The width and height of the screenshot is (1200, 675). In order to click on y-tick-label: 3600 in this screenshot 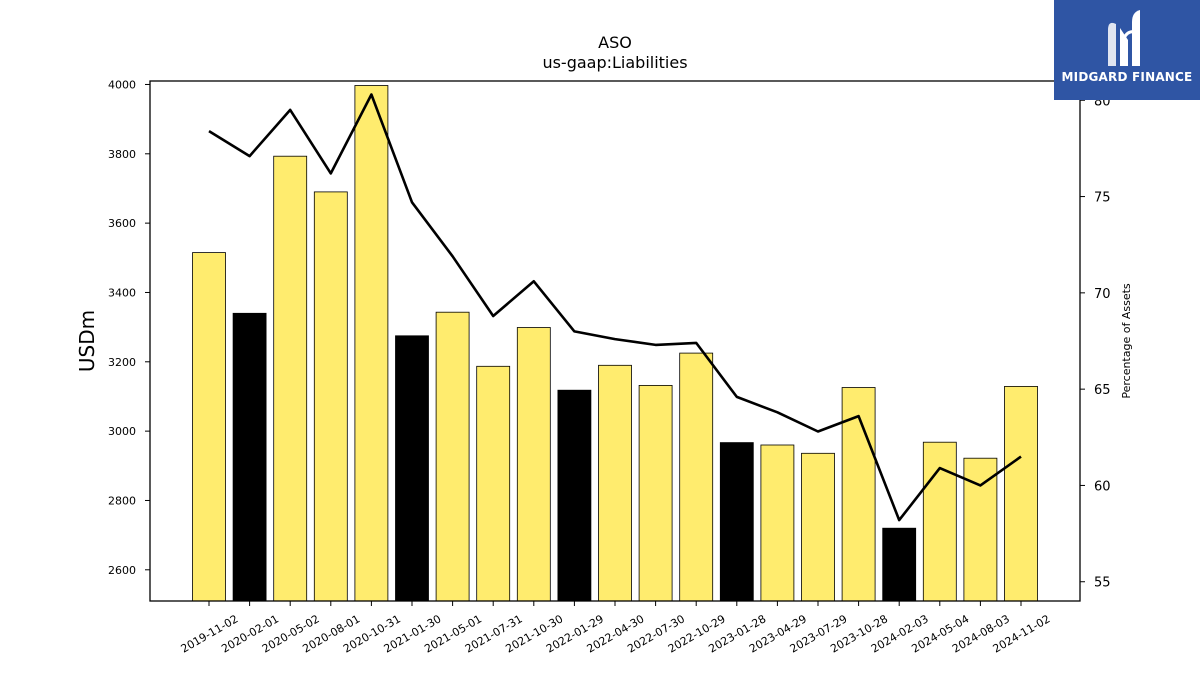, I will do `click(122, 223)`.